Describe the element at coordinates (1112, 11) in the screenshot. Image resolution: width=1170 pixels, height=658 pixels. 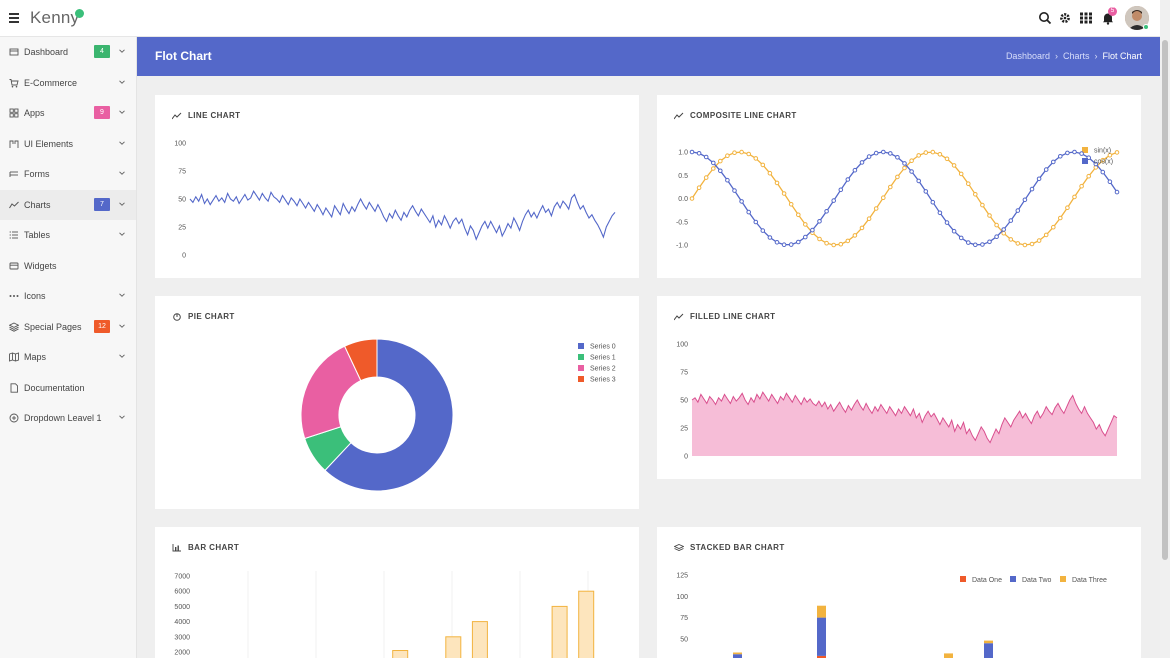
I see `notification-badge: 5` at that location.